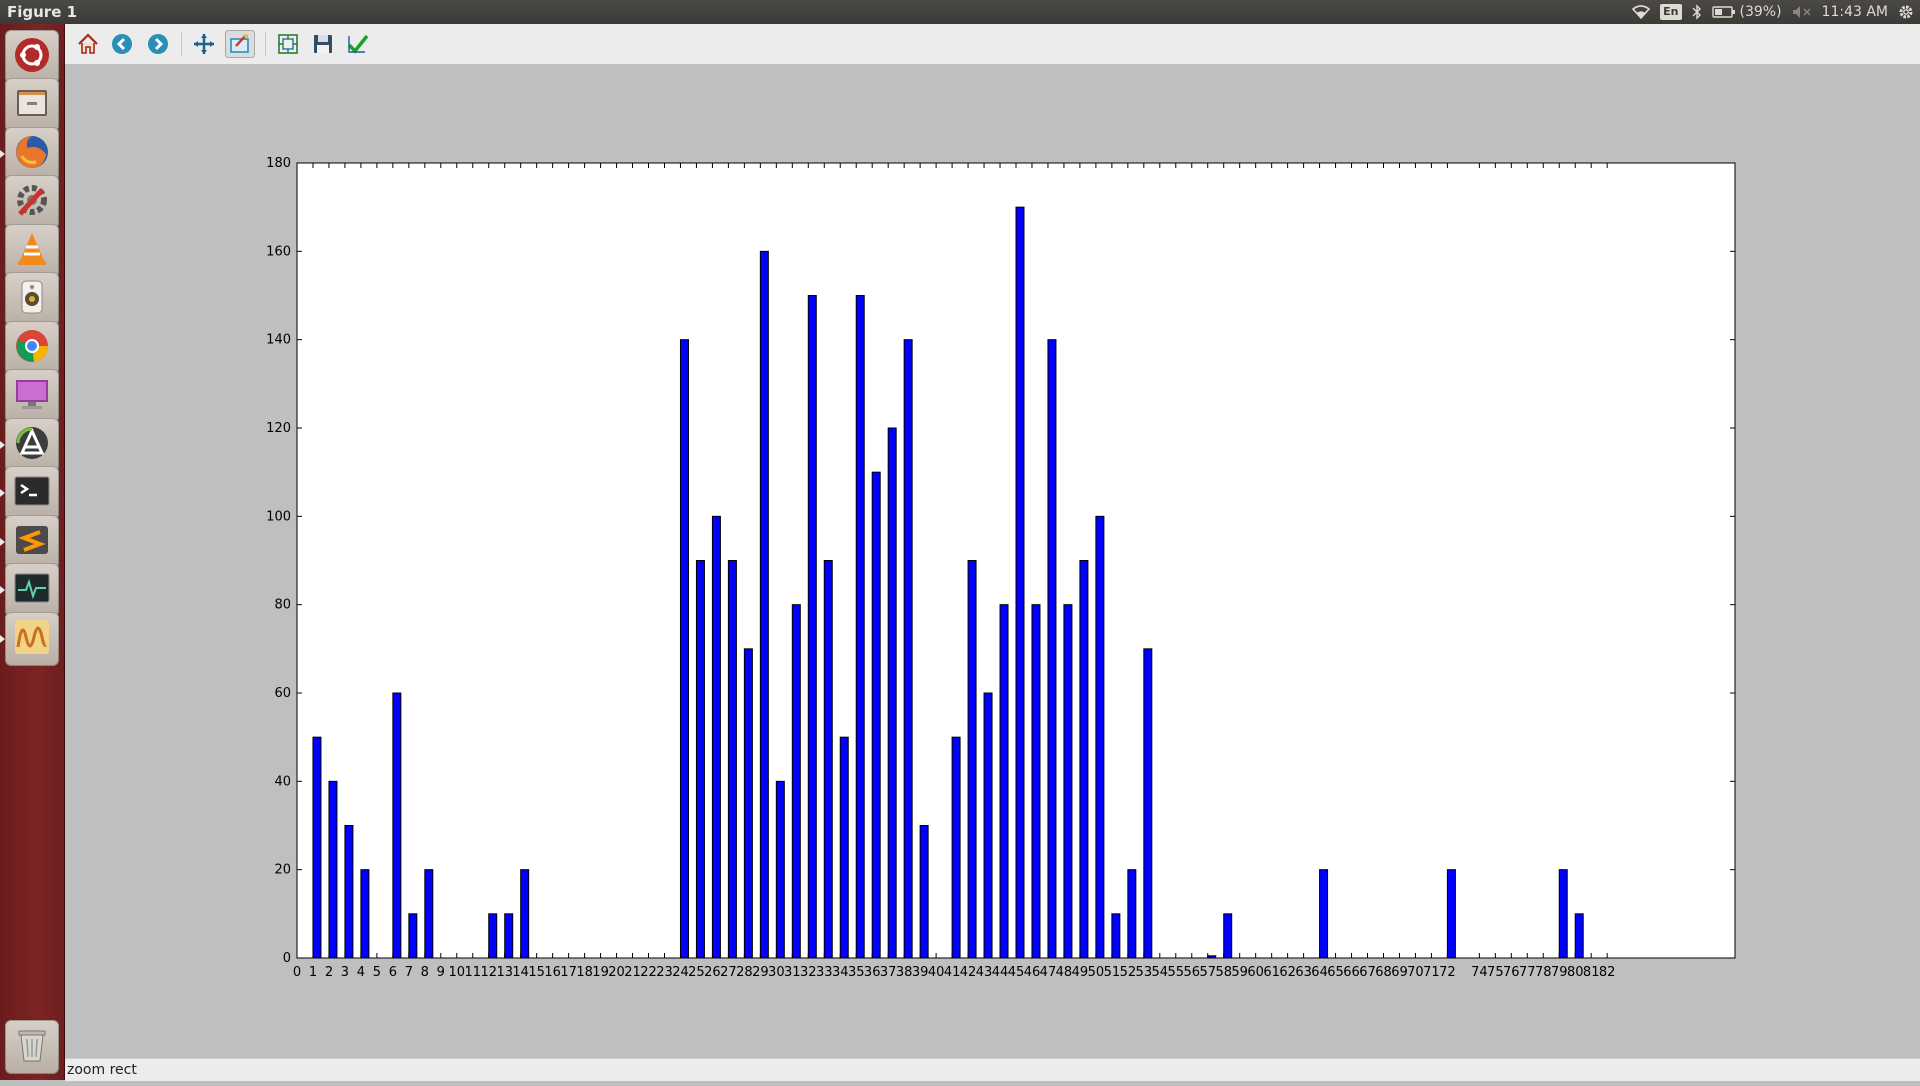 The image size is (1920, 1086). I want to click on terminal-icon, so click(32, 493).